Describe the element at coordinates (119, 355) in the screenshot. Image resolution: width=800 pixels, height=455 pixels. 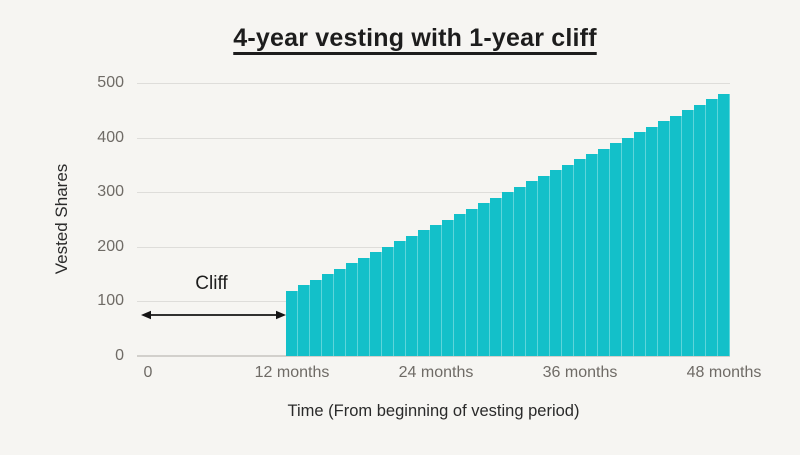
I see `y-tick-label-0: 0` at that location.